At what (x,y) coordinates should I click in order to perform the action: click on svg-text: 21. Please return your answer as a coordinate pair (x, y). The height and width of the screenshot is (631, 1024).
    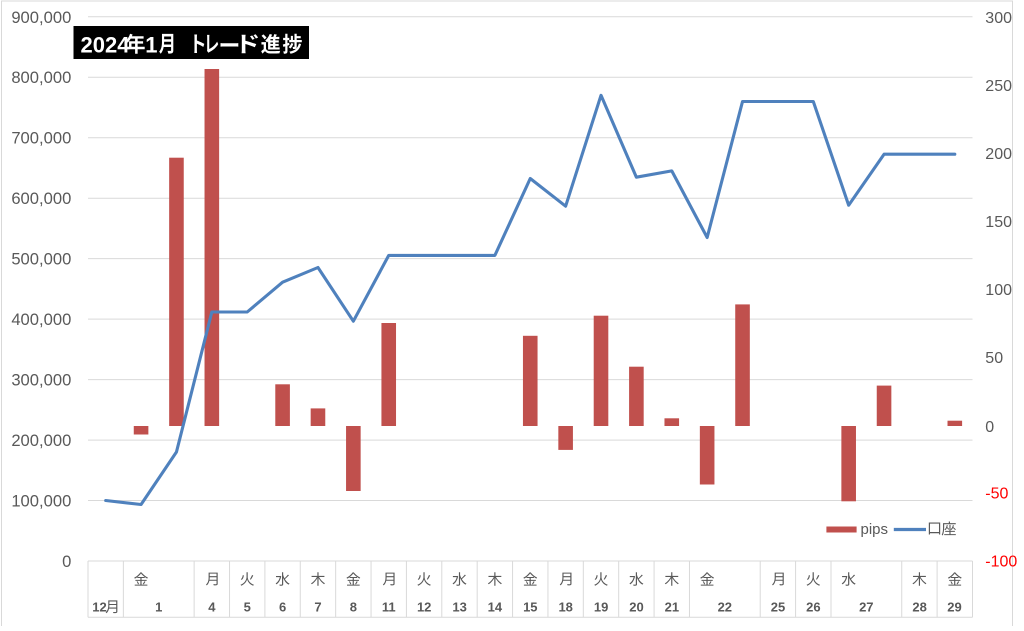
    Looking at the image, I should click on (672, 606).